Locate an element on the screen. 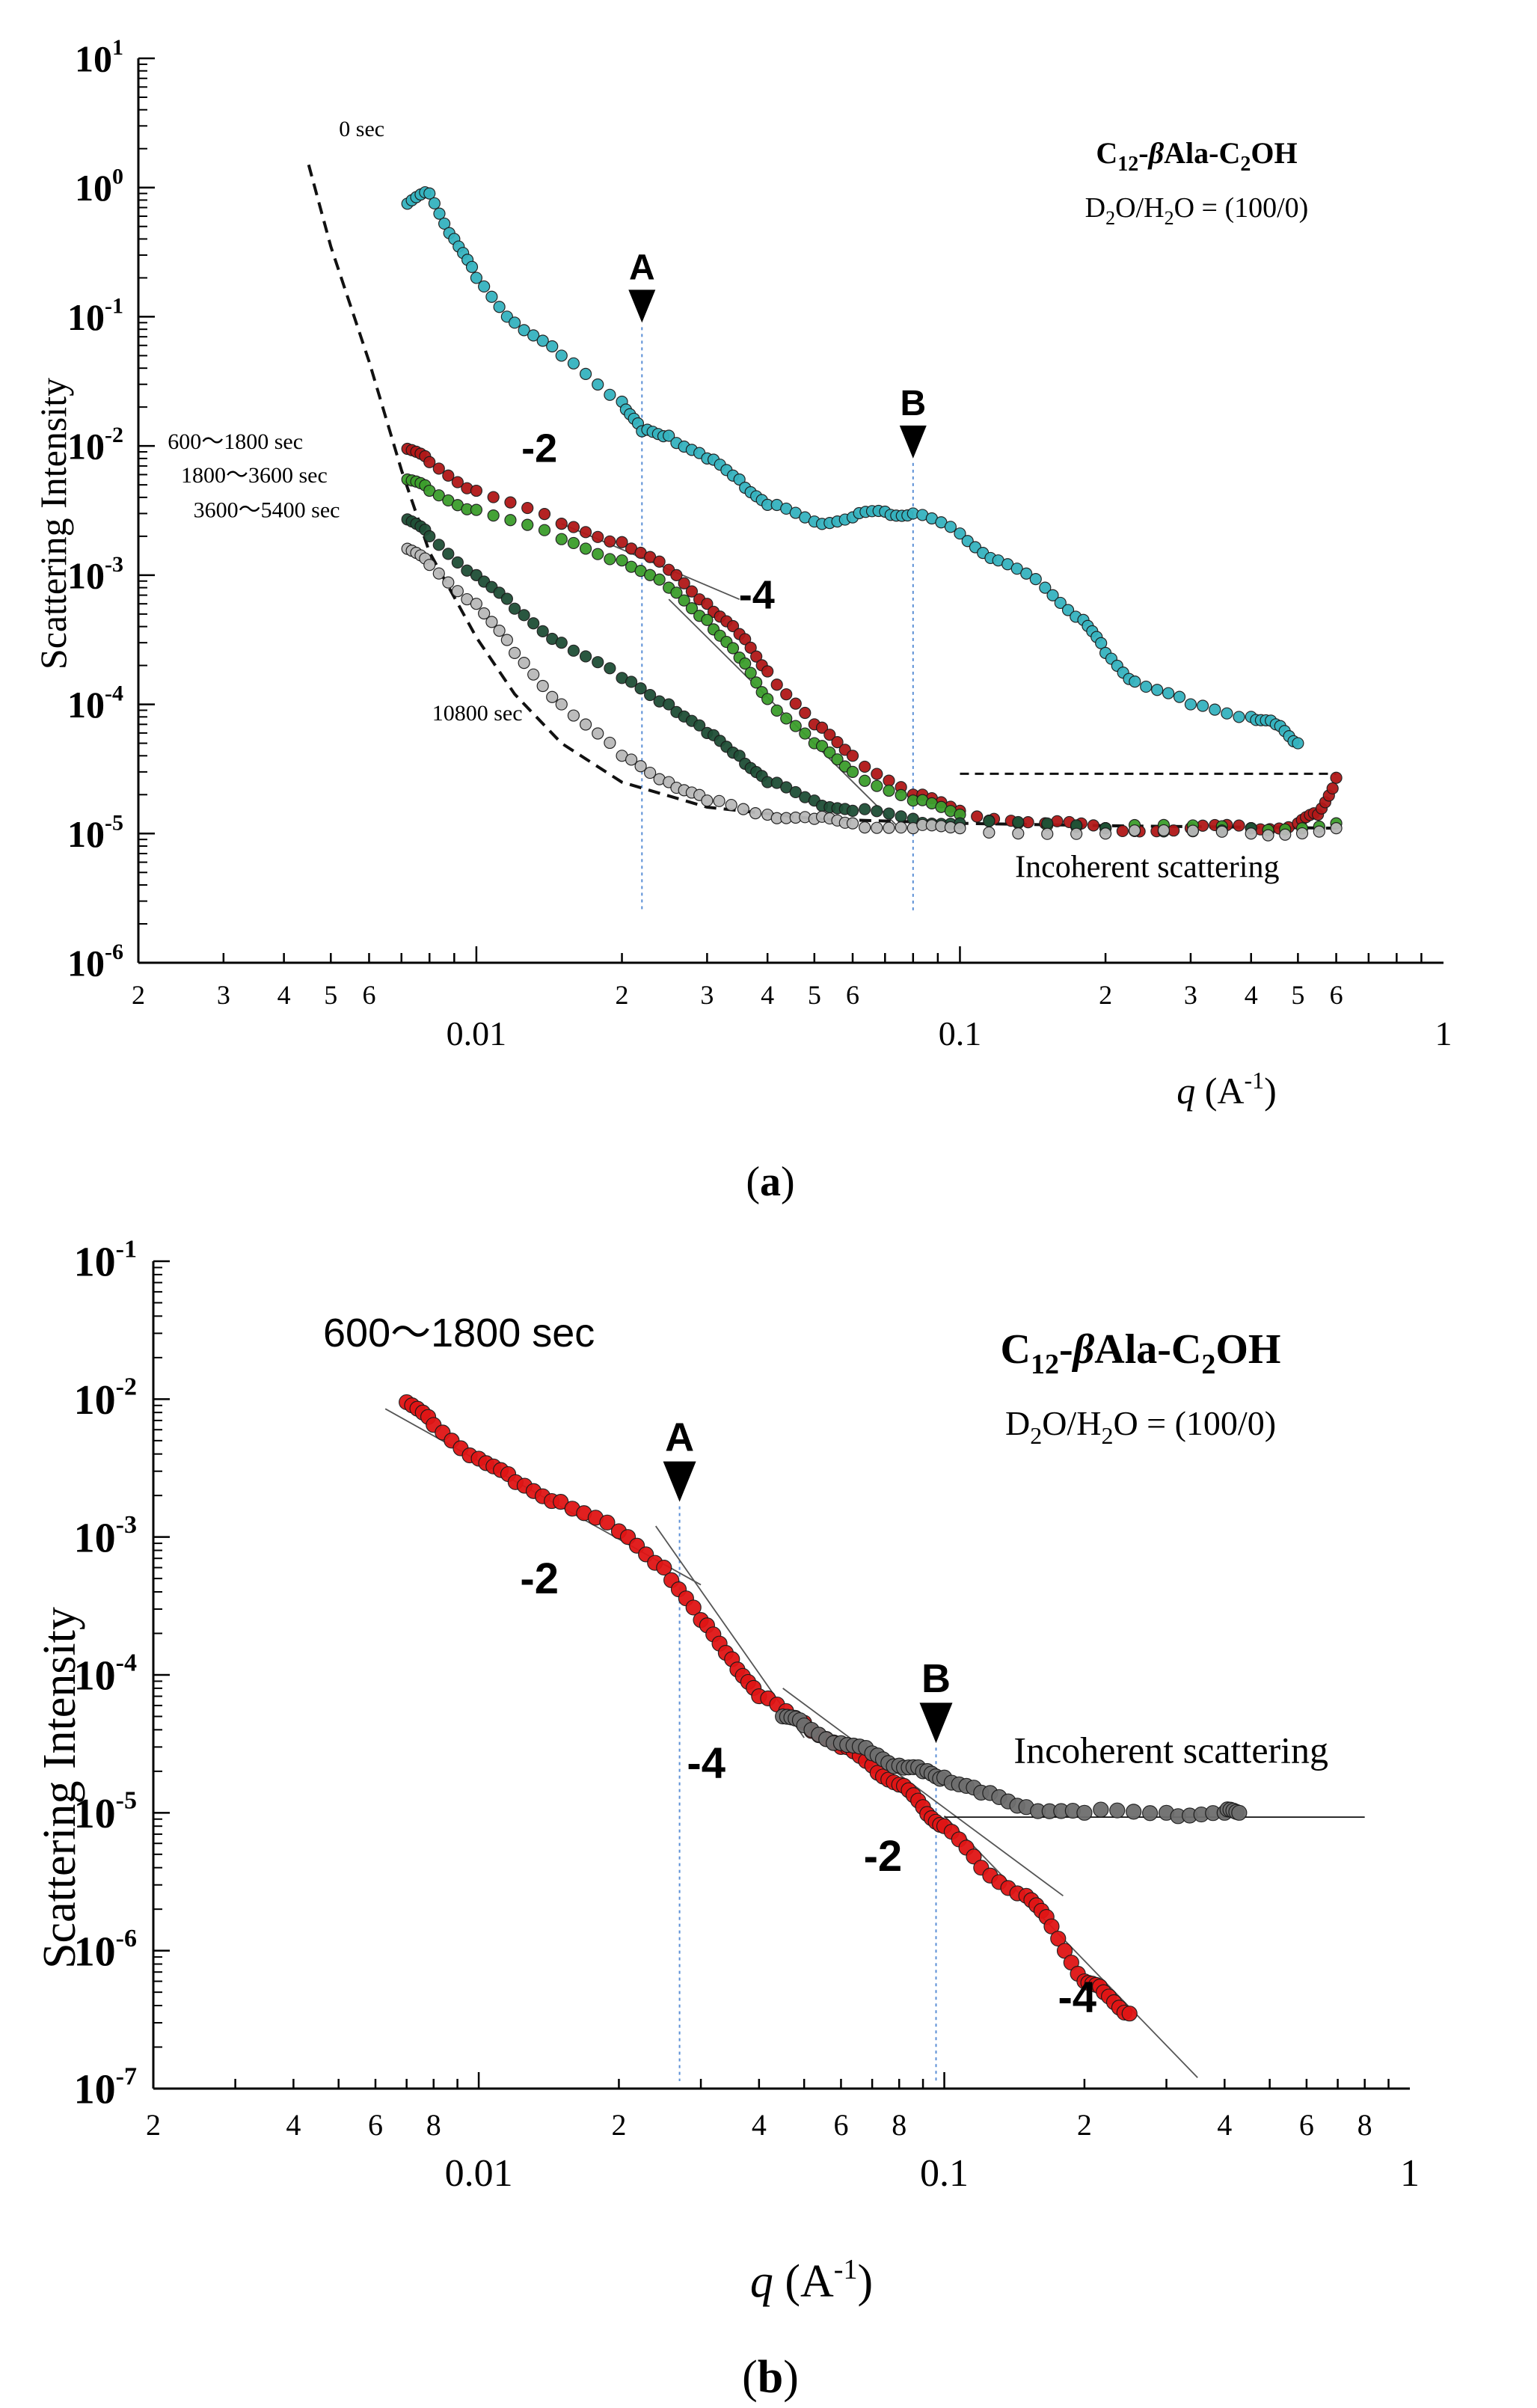 Image resolution: width=1537 pixels, height=2408 pixels. slope-label: -2 is located at coordinates (883, 1857).